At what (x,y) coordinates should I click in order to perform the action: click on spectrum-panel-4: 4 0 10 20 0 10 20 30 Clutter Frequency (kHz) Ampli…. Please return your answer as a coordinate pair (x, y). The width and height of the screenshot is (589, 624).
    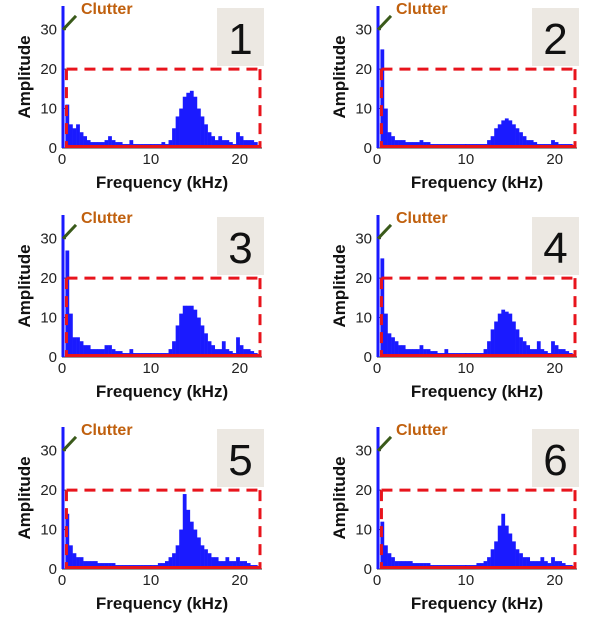
    Looking at the image, I should click on (454, 305).